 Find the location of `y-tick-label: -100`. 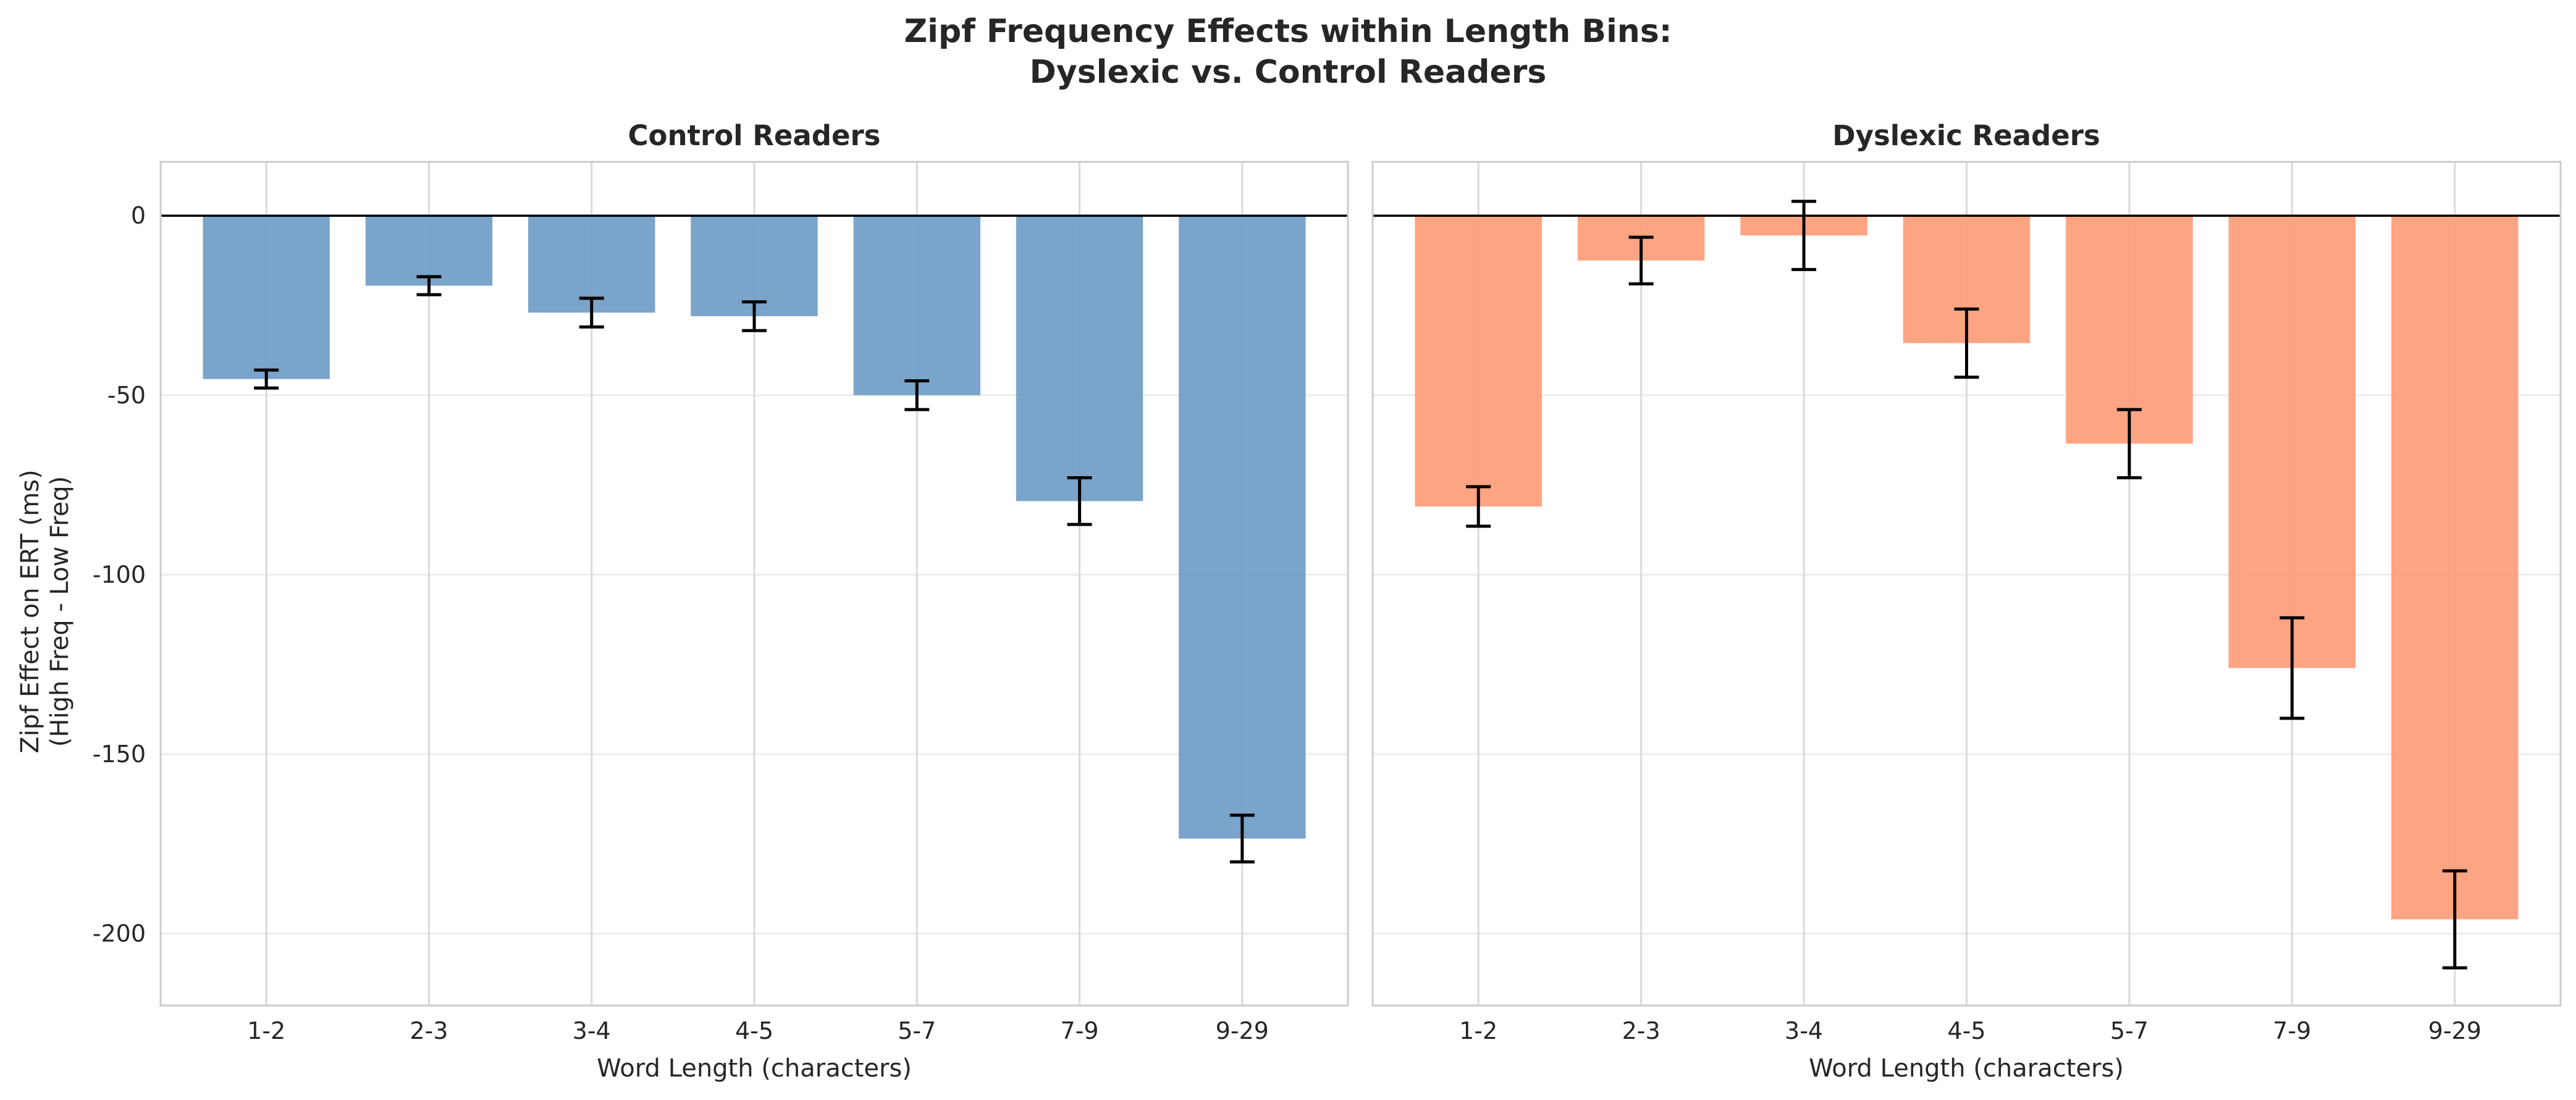

y-tick-label: -100 is located at coordinates (119, 575).